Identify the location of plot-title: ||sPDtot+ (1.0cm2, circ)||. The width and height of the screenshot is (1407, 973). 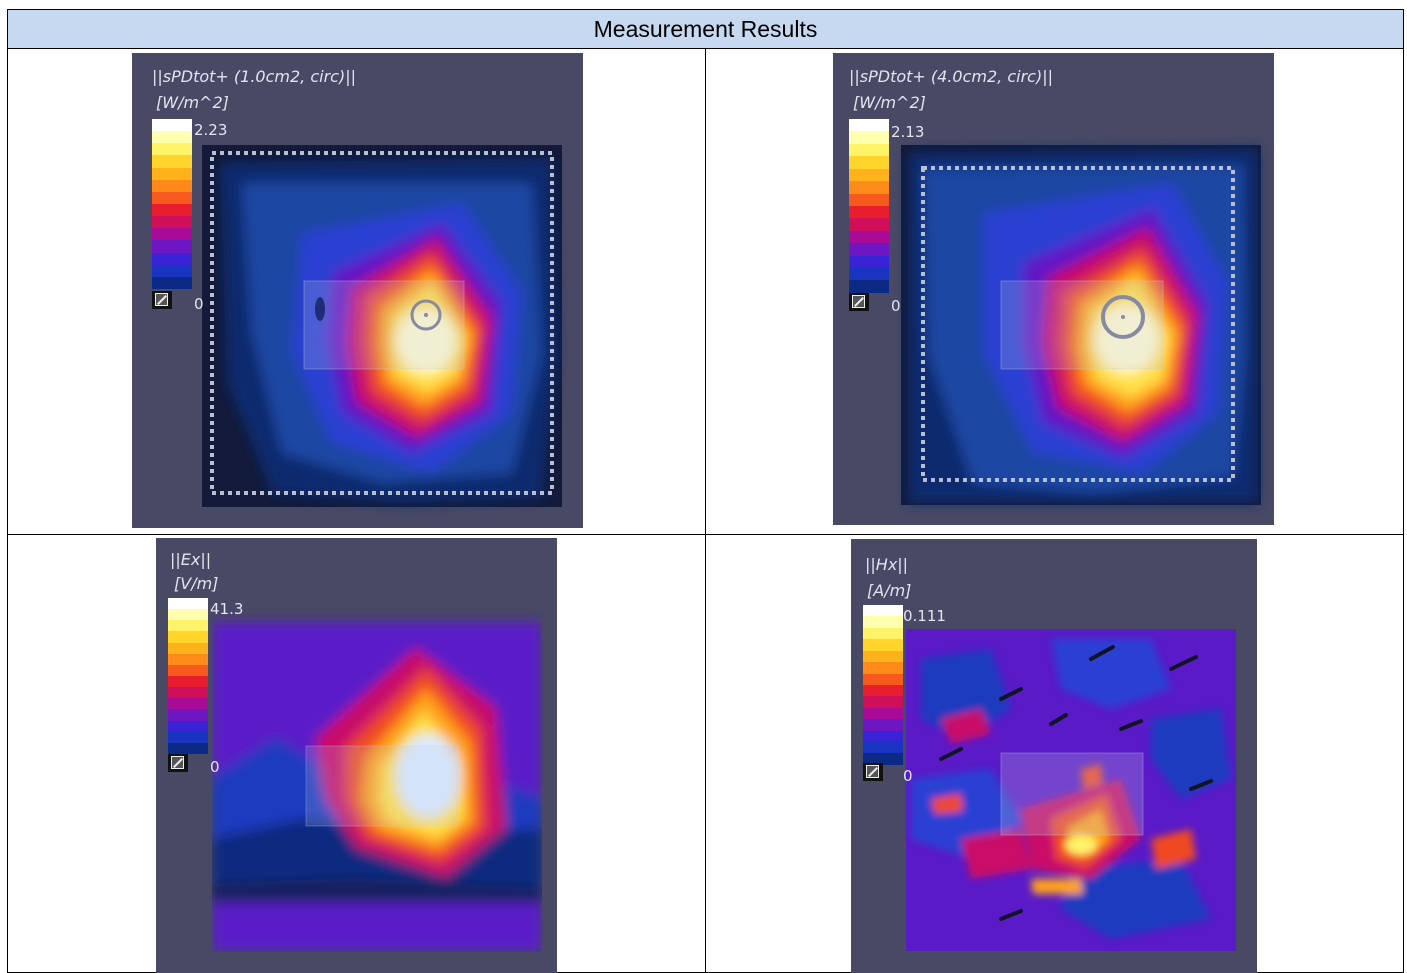
(254, 76).